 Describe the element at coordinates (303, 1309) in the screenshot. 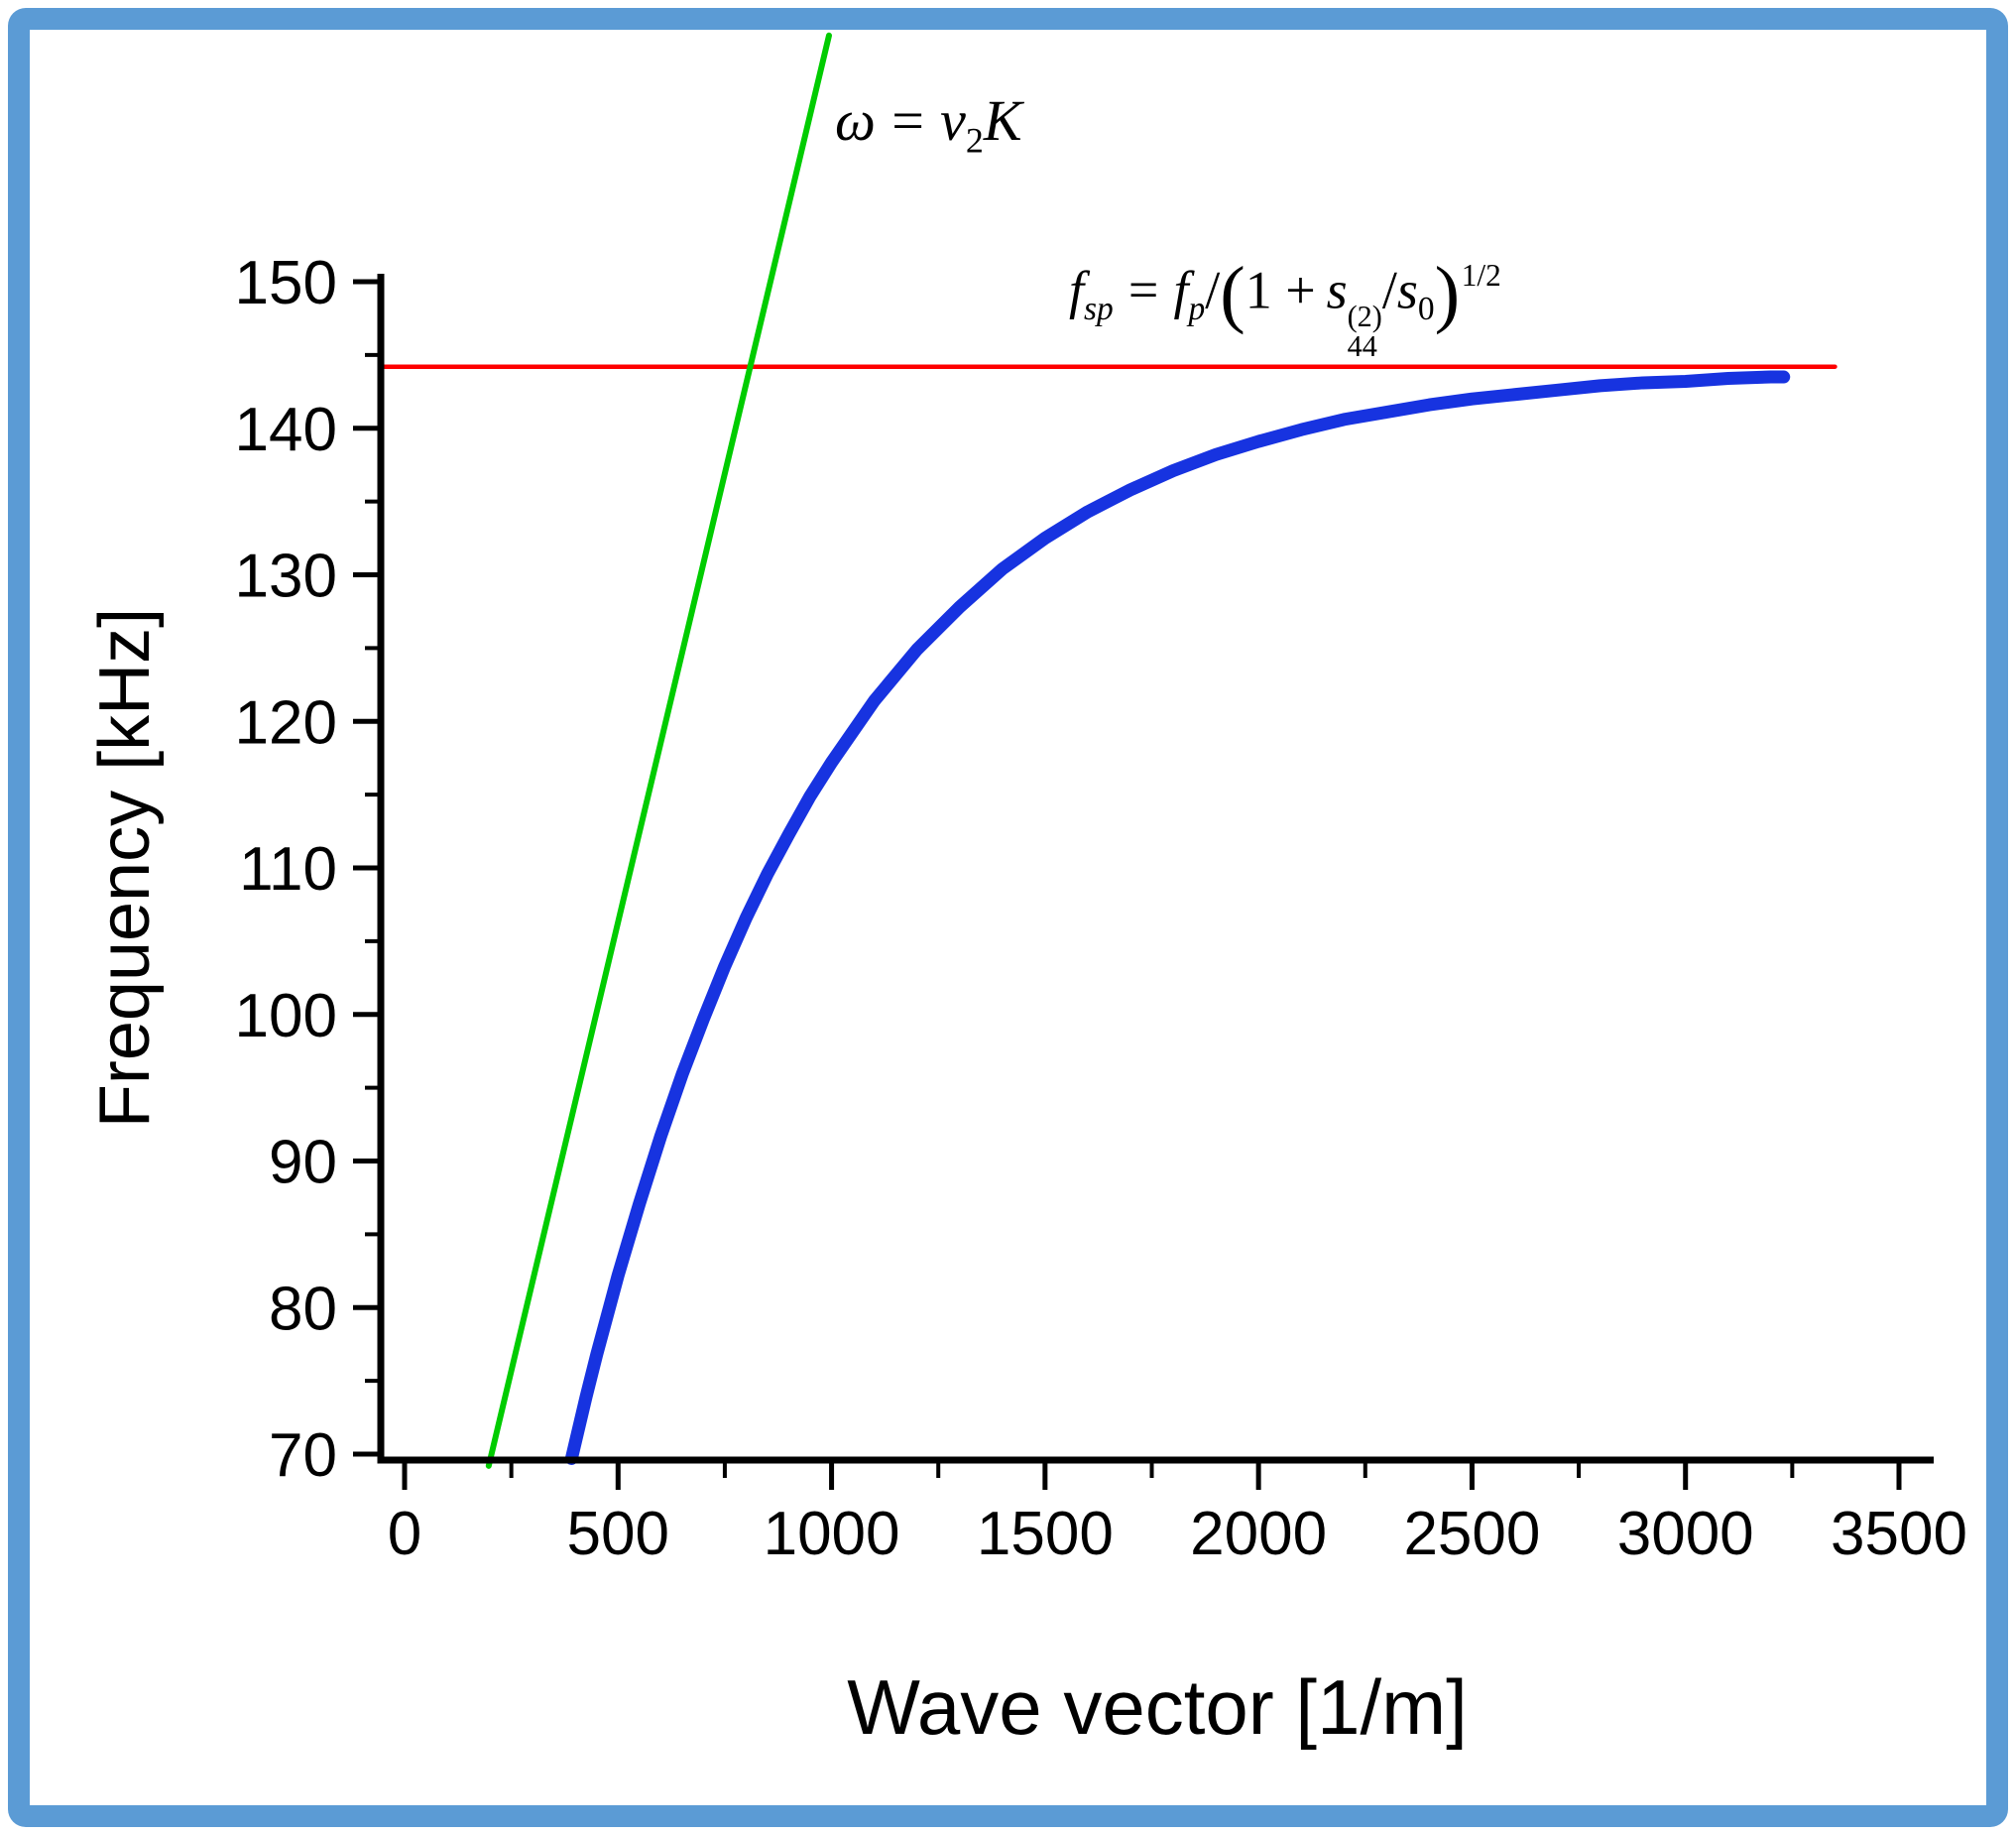

I see `y-tick-label: 80` at that location.